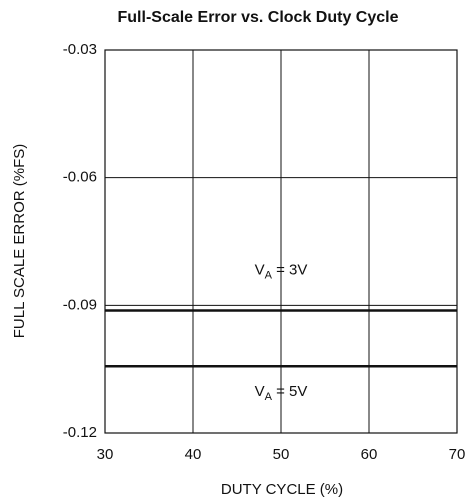 This screenshot has height=504, width=469. What do you see at coordinates (289, 269) in the screenshot?
I see `label-text: = 3V` at bounding box center [289, 269].